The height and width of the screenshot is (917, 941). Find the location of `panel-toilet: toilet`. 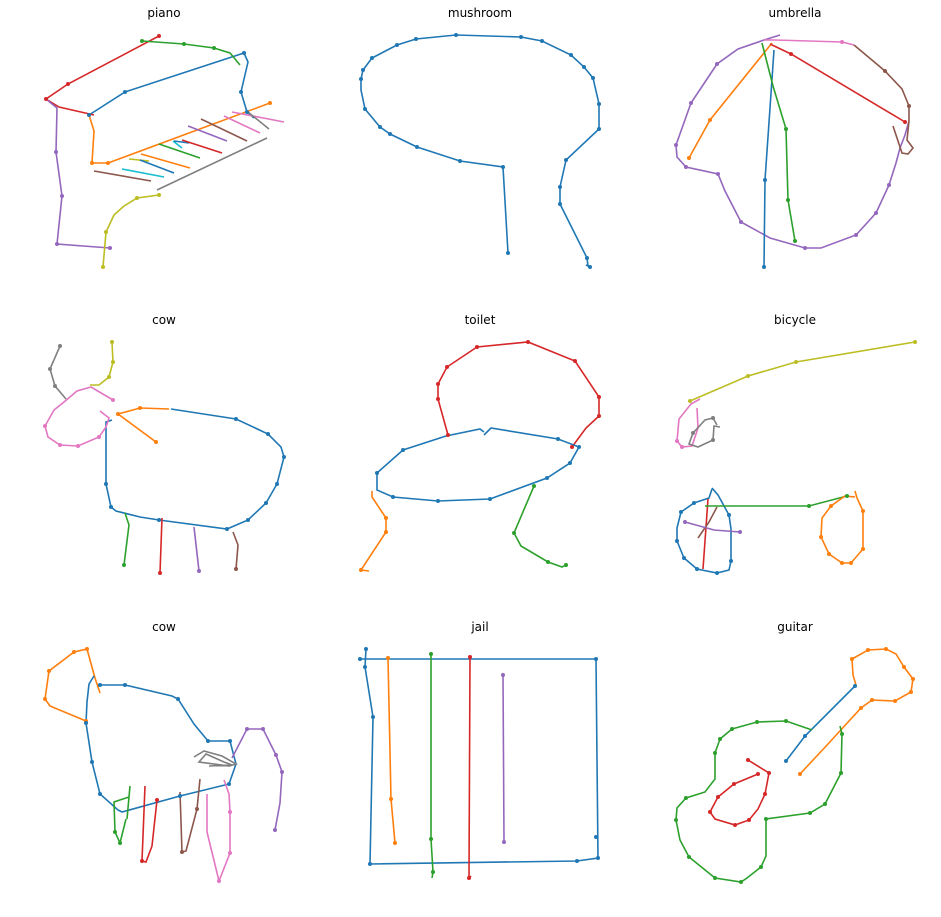

panel-toilet: toilet is located at coordinates (480, 457).